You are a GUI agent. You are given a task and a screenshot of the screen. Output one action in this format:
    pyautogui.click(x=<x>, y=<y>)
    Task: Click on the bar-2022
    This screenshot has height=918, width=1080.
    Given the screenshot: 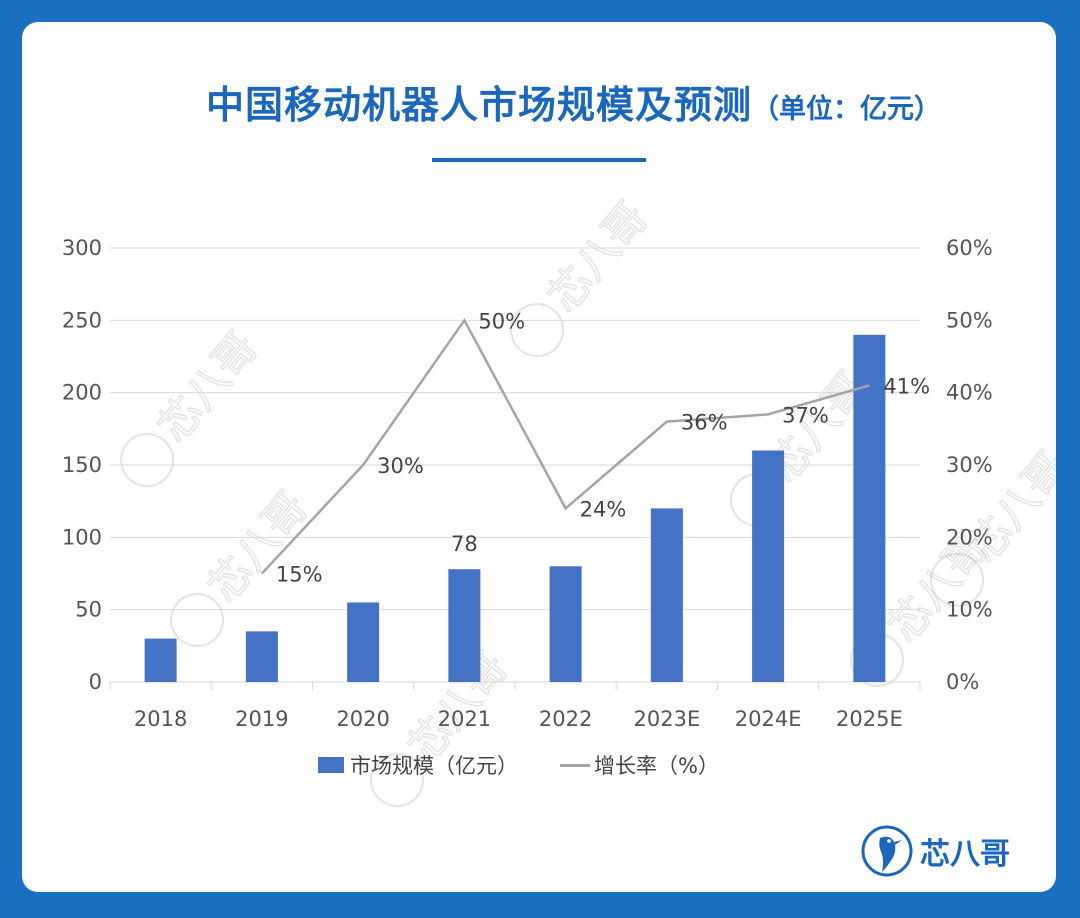 What is the action you would take?
    pyautogui.click(x=565, y=624)
    